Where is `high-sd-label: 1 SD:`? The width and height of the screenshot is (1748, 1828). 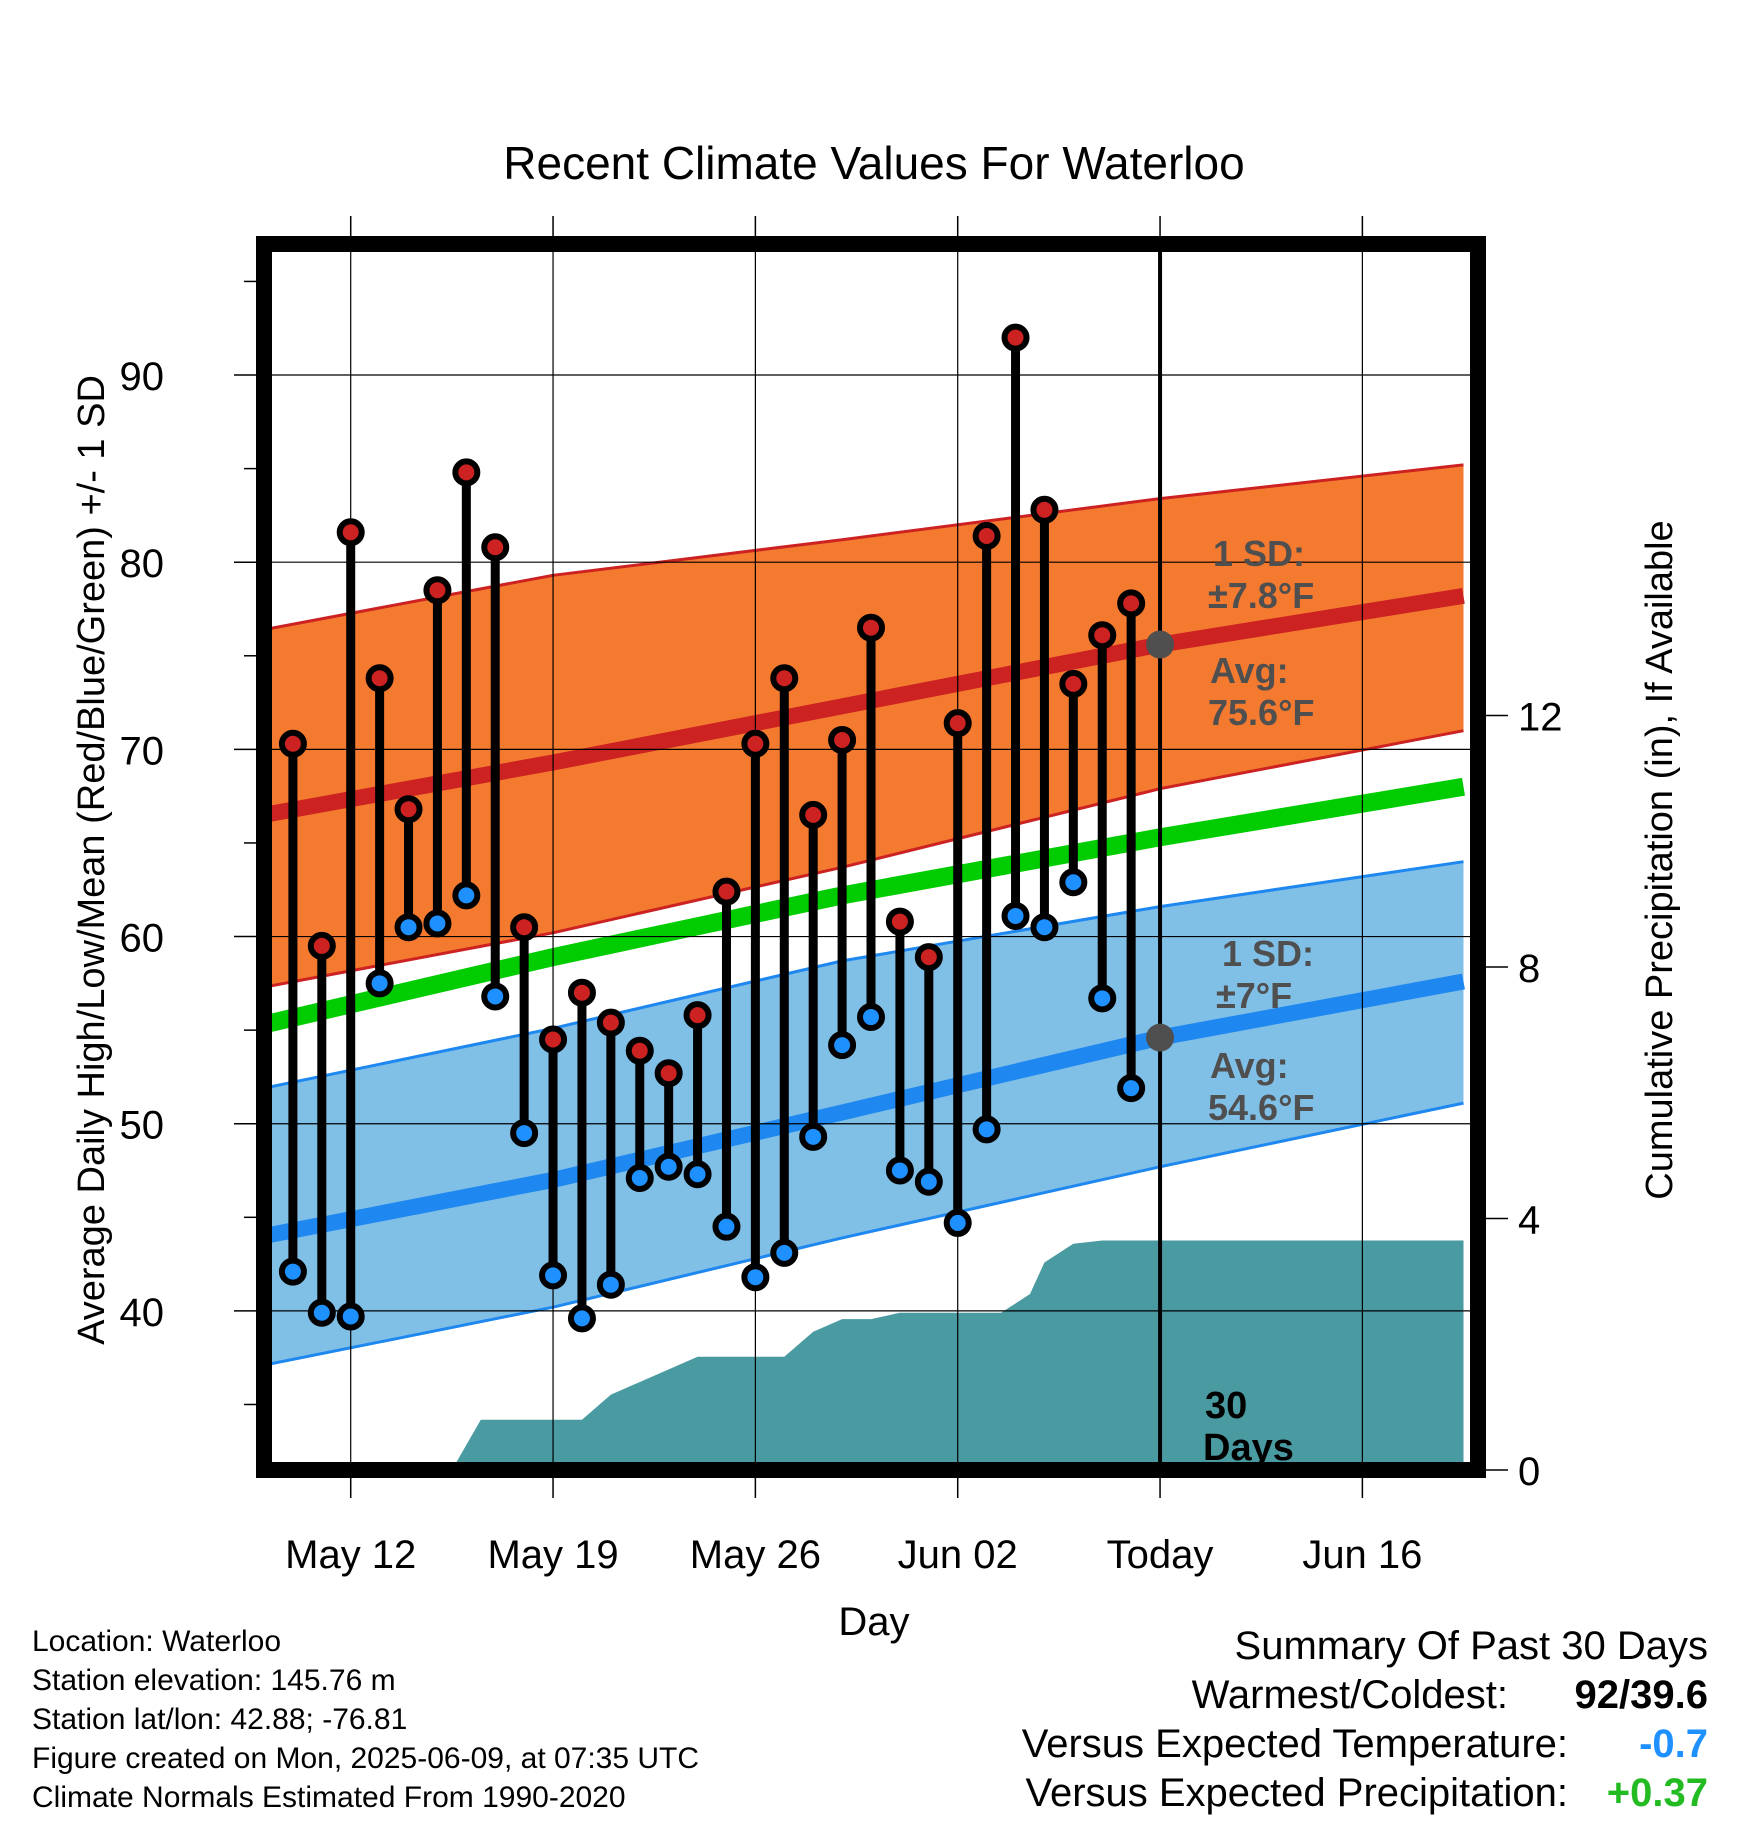
high-sd-label: 1 SD: is located at coordinates (1259, 553).